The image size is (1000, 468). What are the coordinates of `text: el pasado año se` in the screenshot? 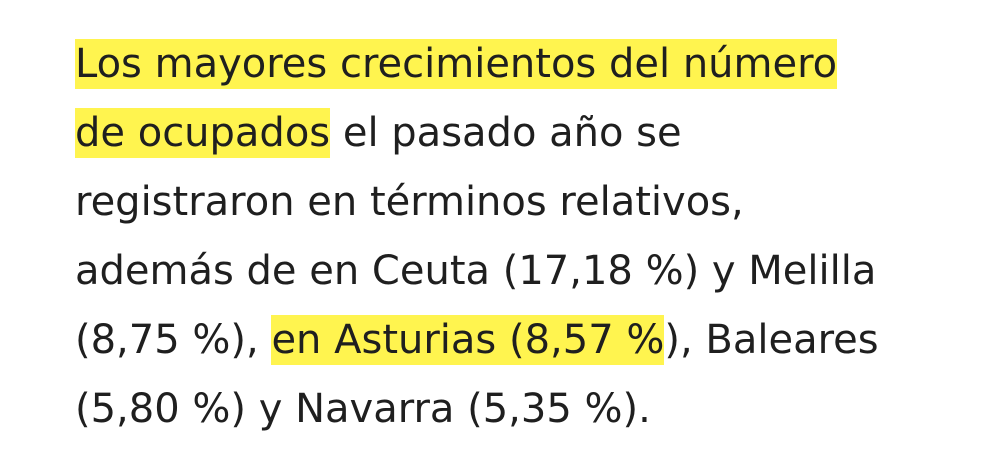 It's located at (506, 133).